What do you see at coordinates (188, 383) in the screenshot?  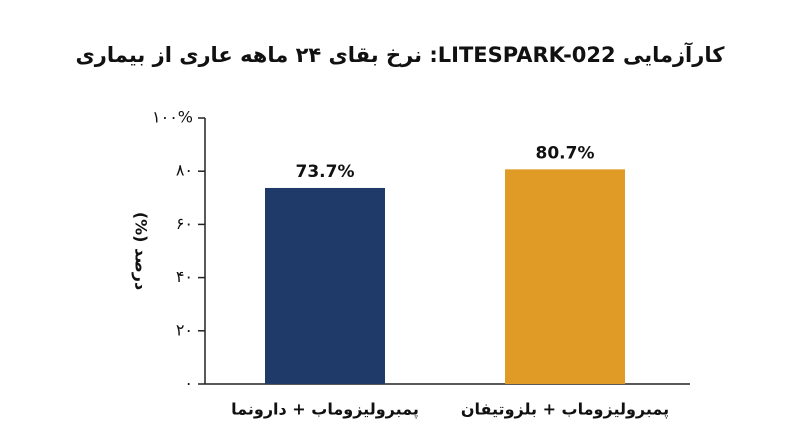 I see `y-tick-label: ۰` at bounding box center [188, 383].